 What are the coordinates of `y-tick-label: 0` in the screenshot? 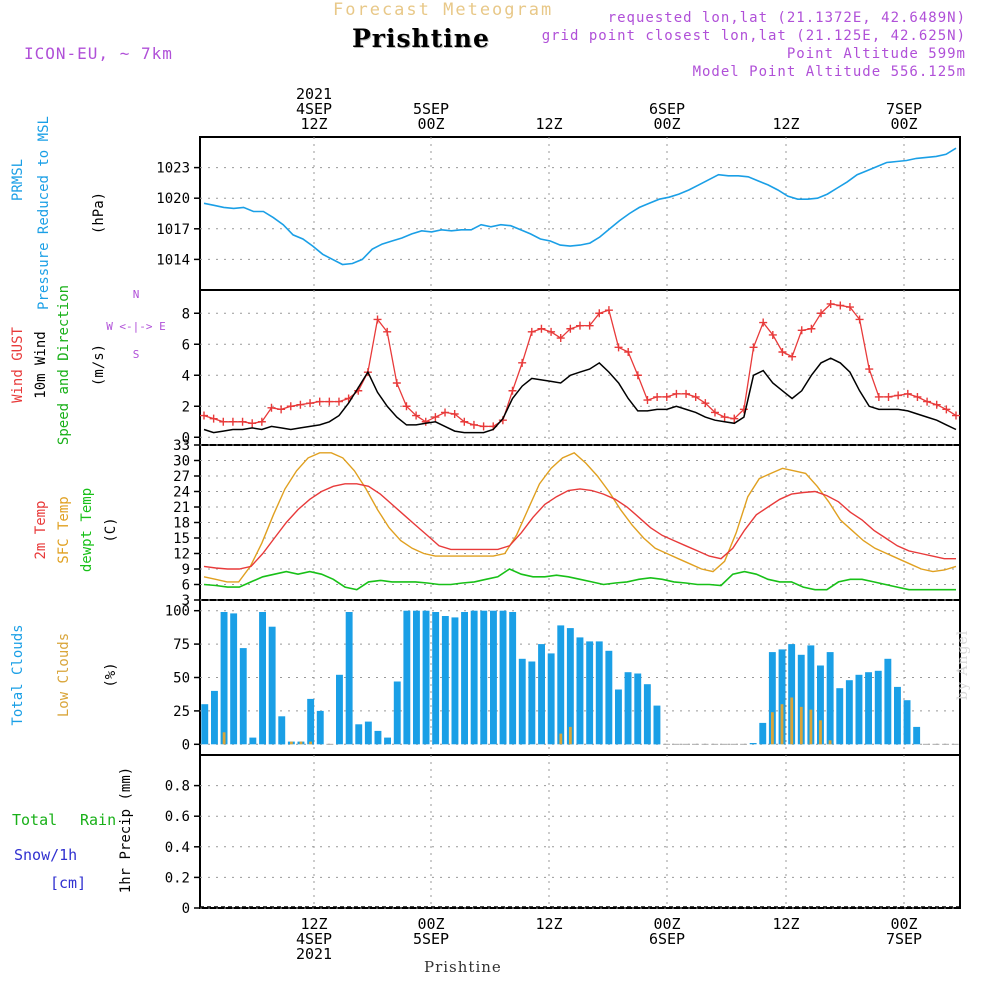 It's located at (186, 909).